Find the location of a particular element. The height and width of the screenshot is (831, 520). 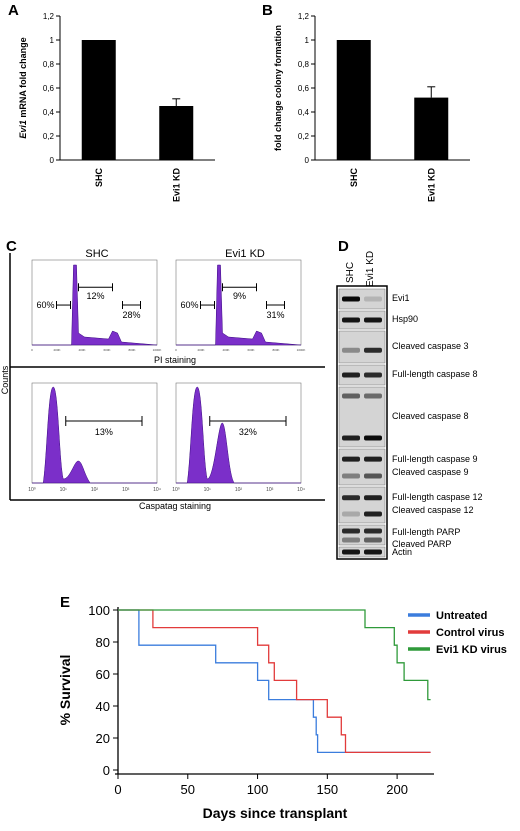

a-y-tick-label: 0,6 is located at coordinates (49, 88).